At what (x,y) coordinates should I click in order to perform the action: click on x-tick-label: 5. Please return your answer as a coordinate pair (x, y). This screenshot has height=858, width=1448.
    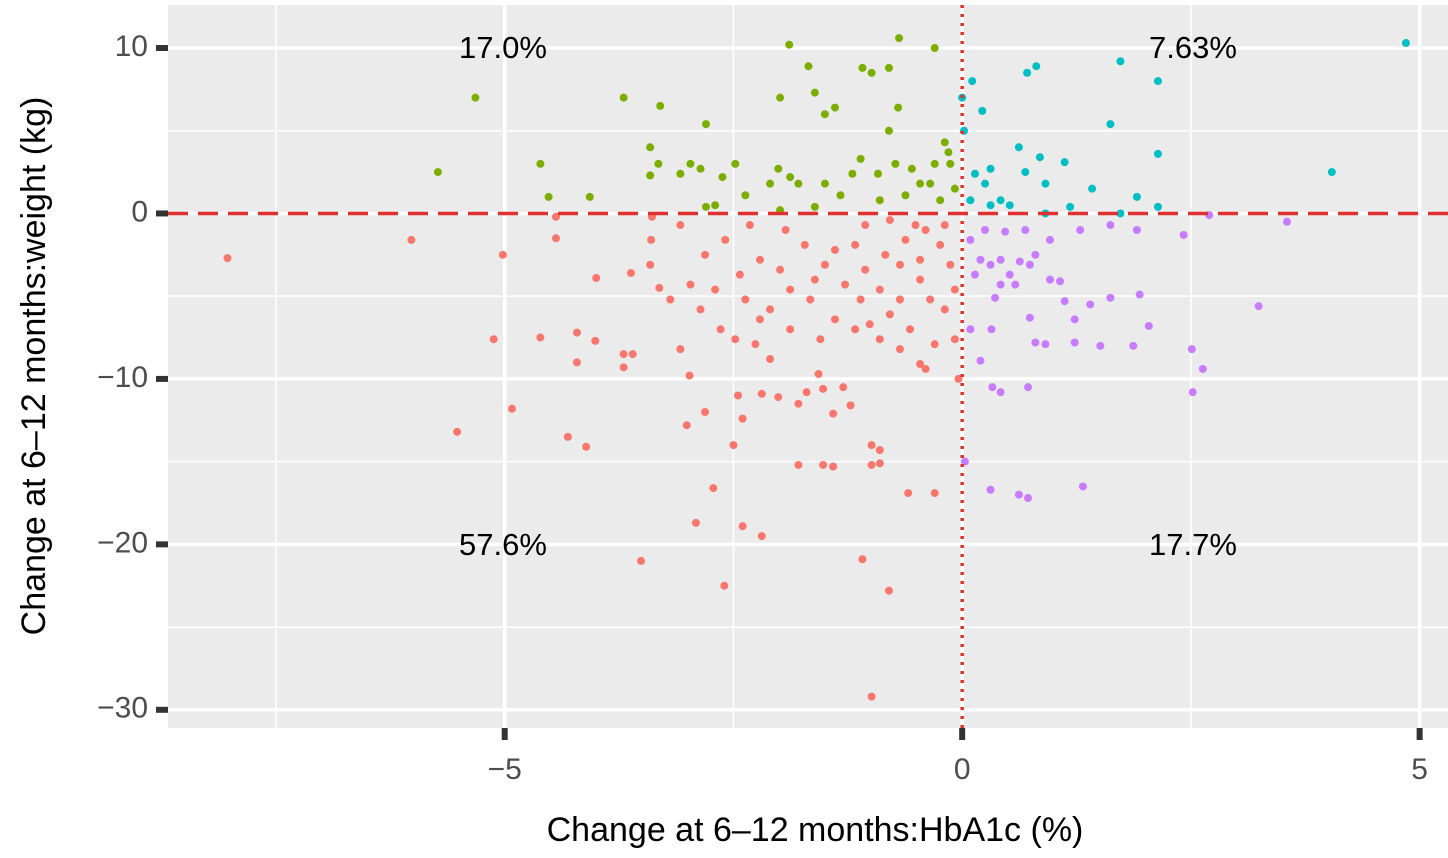
    Looking at the image, I should click on (1419, 769).